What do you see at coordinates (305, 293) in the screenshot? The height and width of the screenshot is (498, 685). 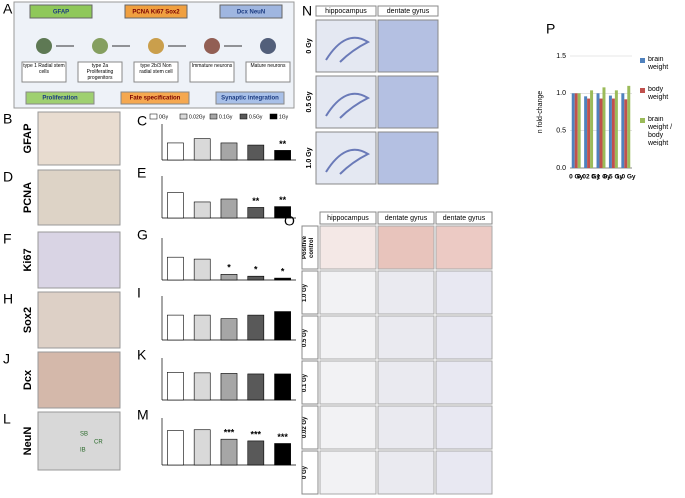 I see `row-label-box: 1.0 Gy` at bounding box center [305, 293].